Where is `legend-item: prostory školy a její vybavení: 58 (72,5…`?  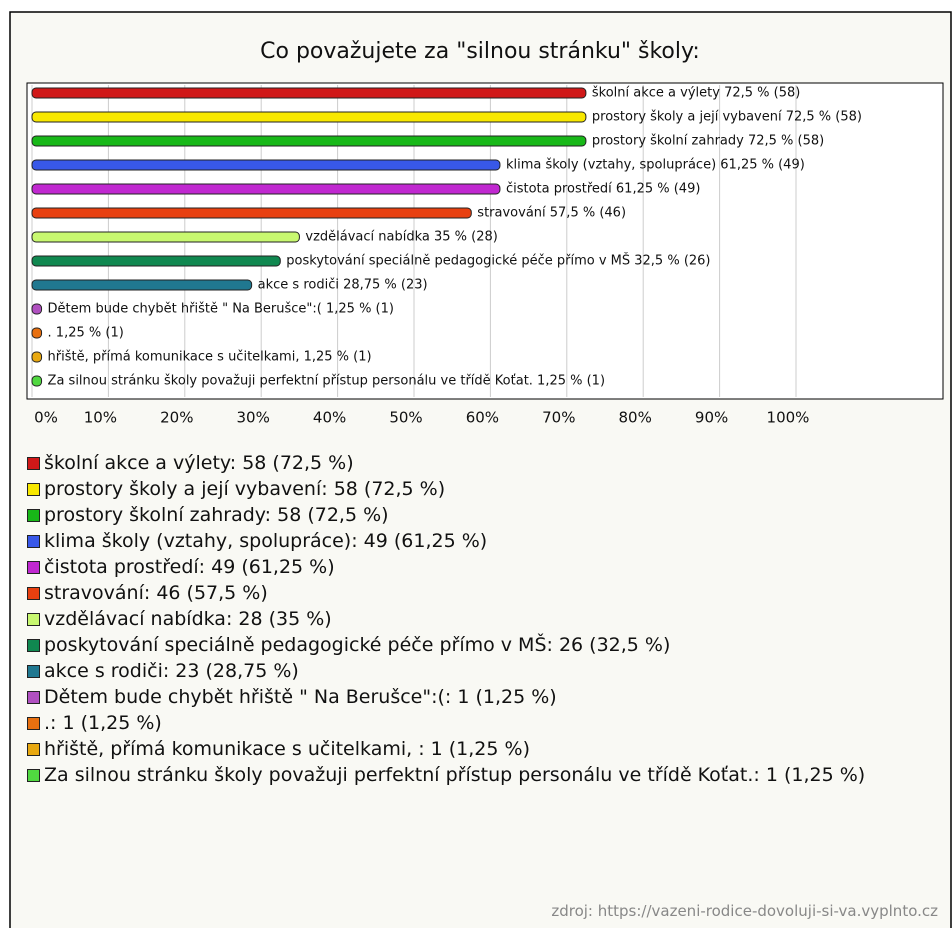 legend-item: prostory školy a její vybavení: 58 (72,5… is located at coordinates (452, 489).